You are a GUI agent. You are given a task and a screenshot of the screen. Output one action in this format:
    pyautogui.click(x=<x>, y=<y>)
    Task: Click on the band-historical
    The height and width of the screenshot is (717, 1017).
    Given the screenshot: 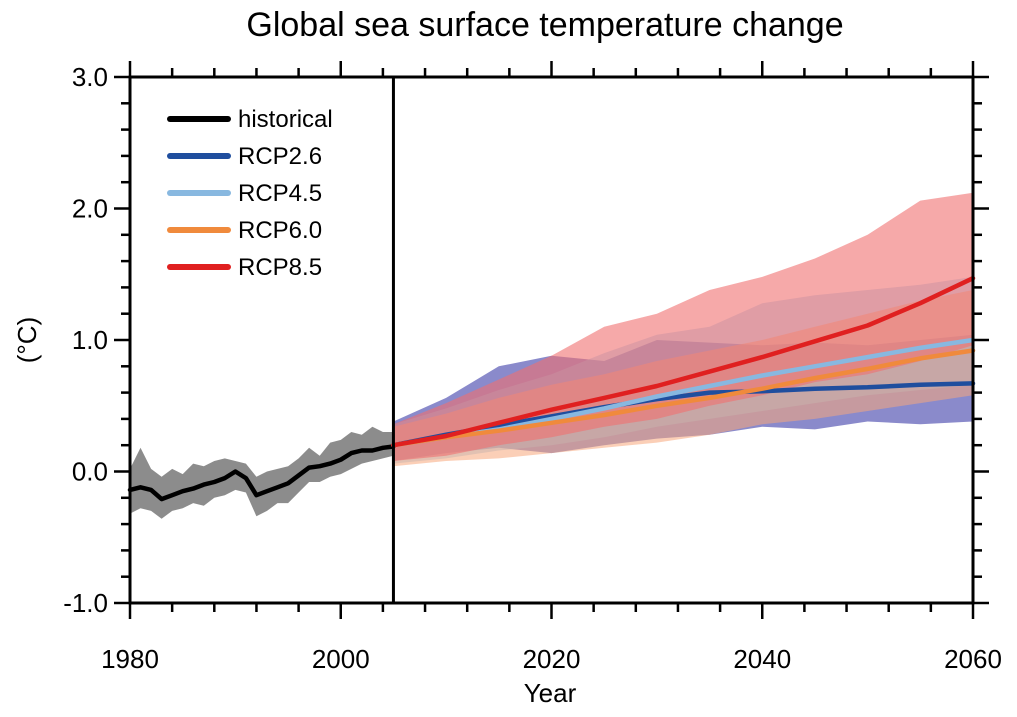 What is the action you would take?
    pyautogui.click(x=262, y=472)
    